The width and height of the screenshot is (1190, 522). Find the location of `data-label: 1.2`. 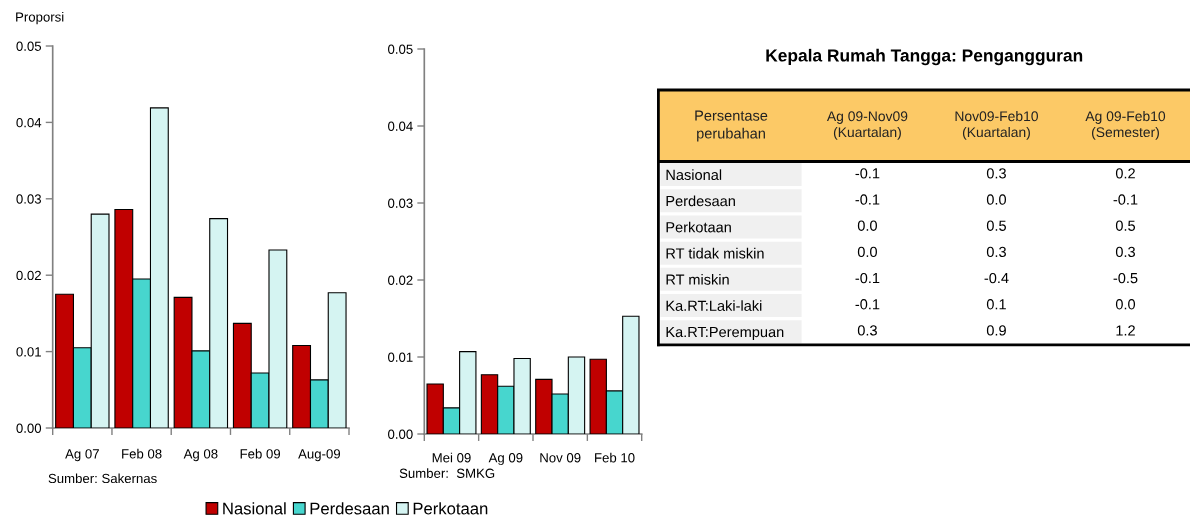

data-label: 1.2 is located at coordinates (1125, 330).